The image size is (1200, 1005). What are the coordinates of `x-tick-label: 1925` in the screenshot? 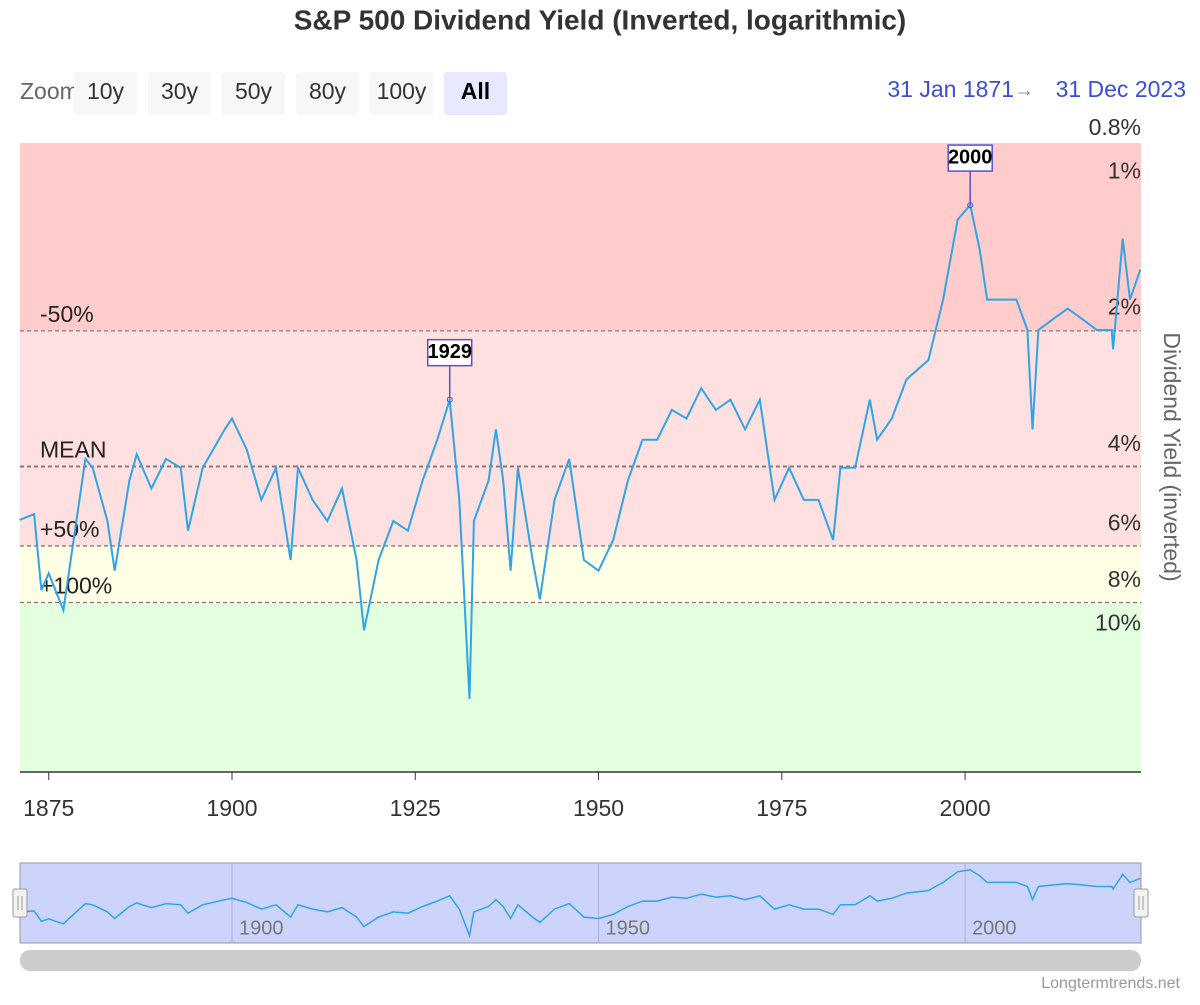 It's located at (415, 808).